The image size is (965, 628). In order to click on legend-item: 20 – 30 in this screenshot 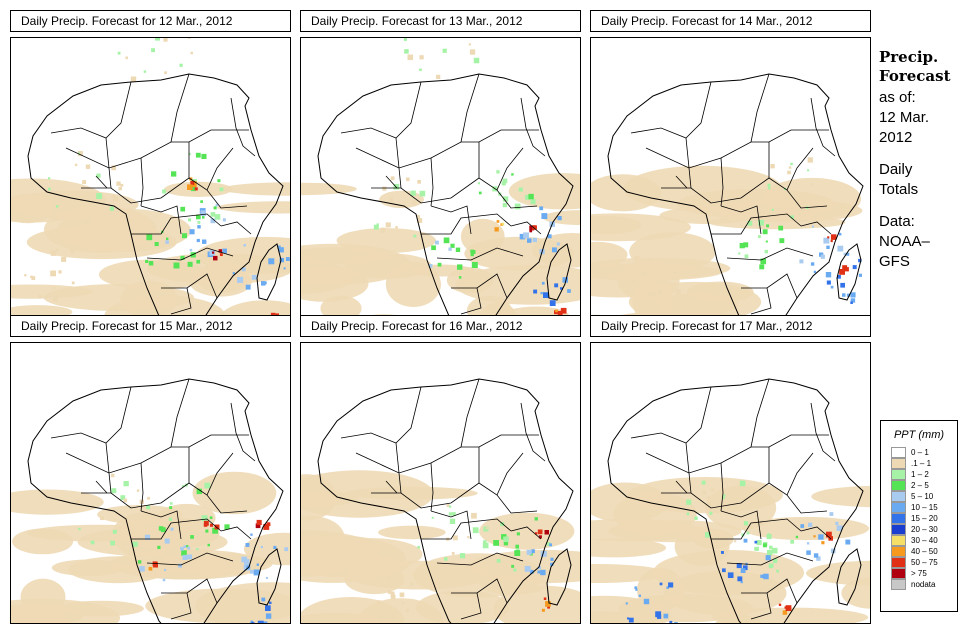, I will do `click(919, 529)`.